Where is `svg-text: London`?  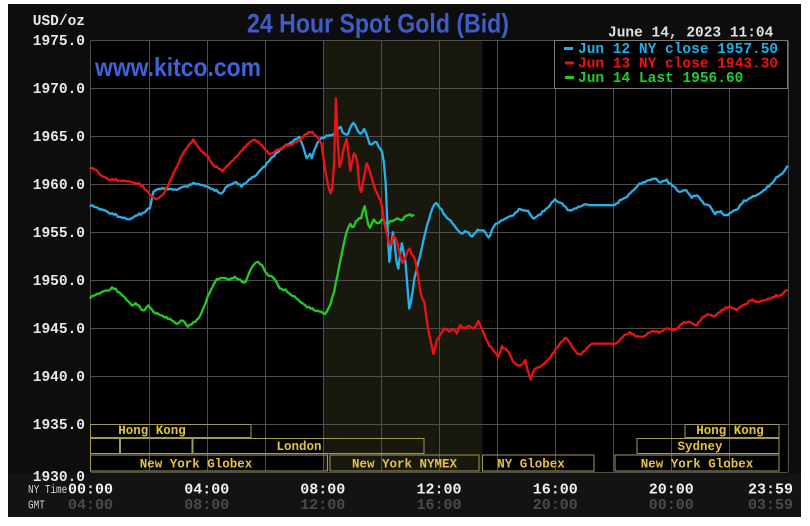
svg-text: London is located at coordinates (298, 447).